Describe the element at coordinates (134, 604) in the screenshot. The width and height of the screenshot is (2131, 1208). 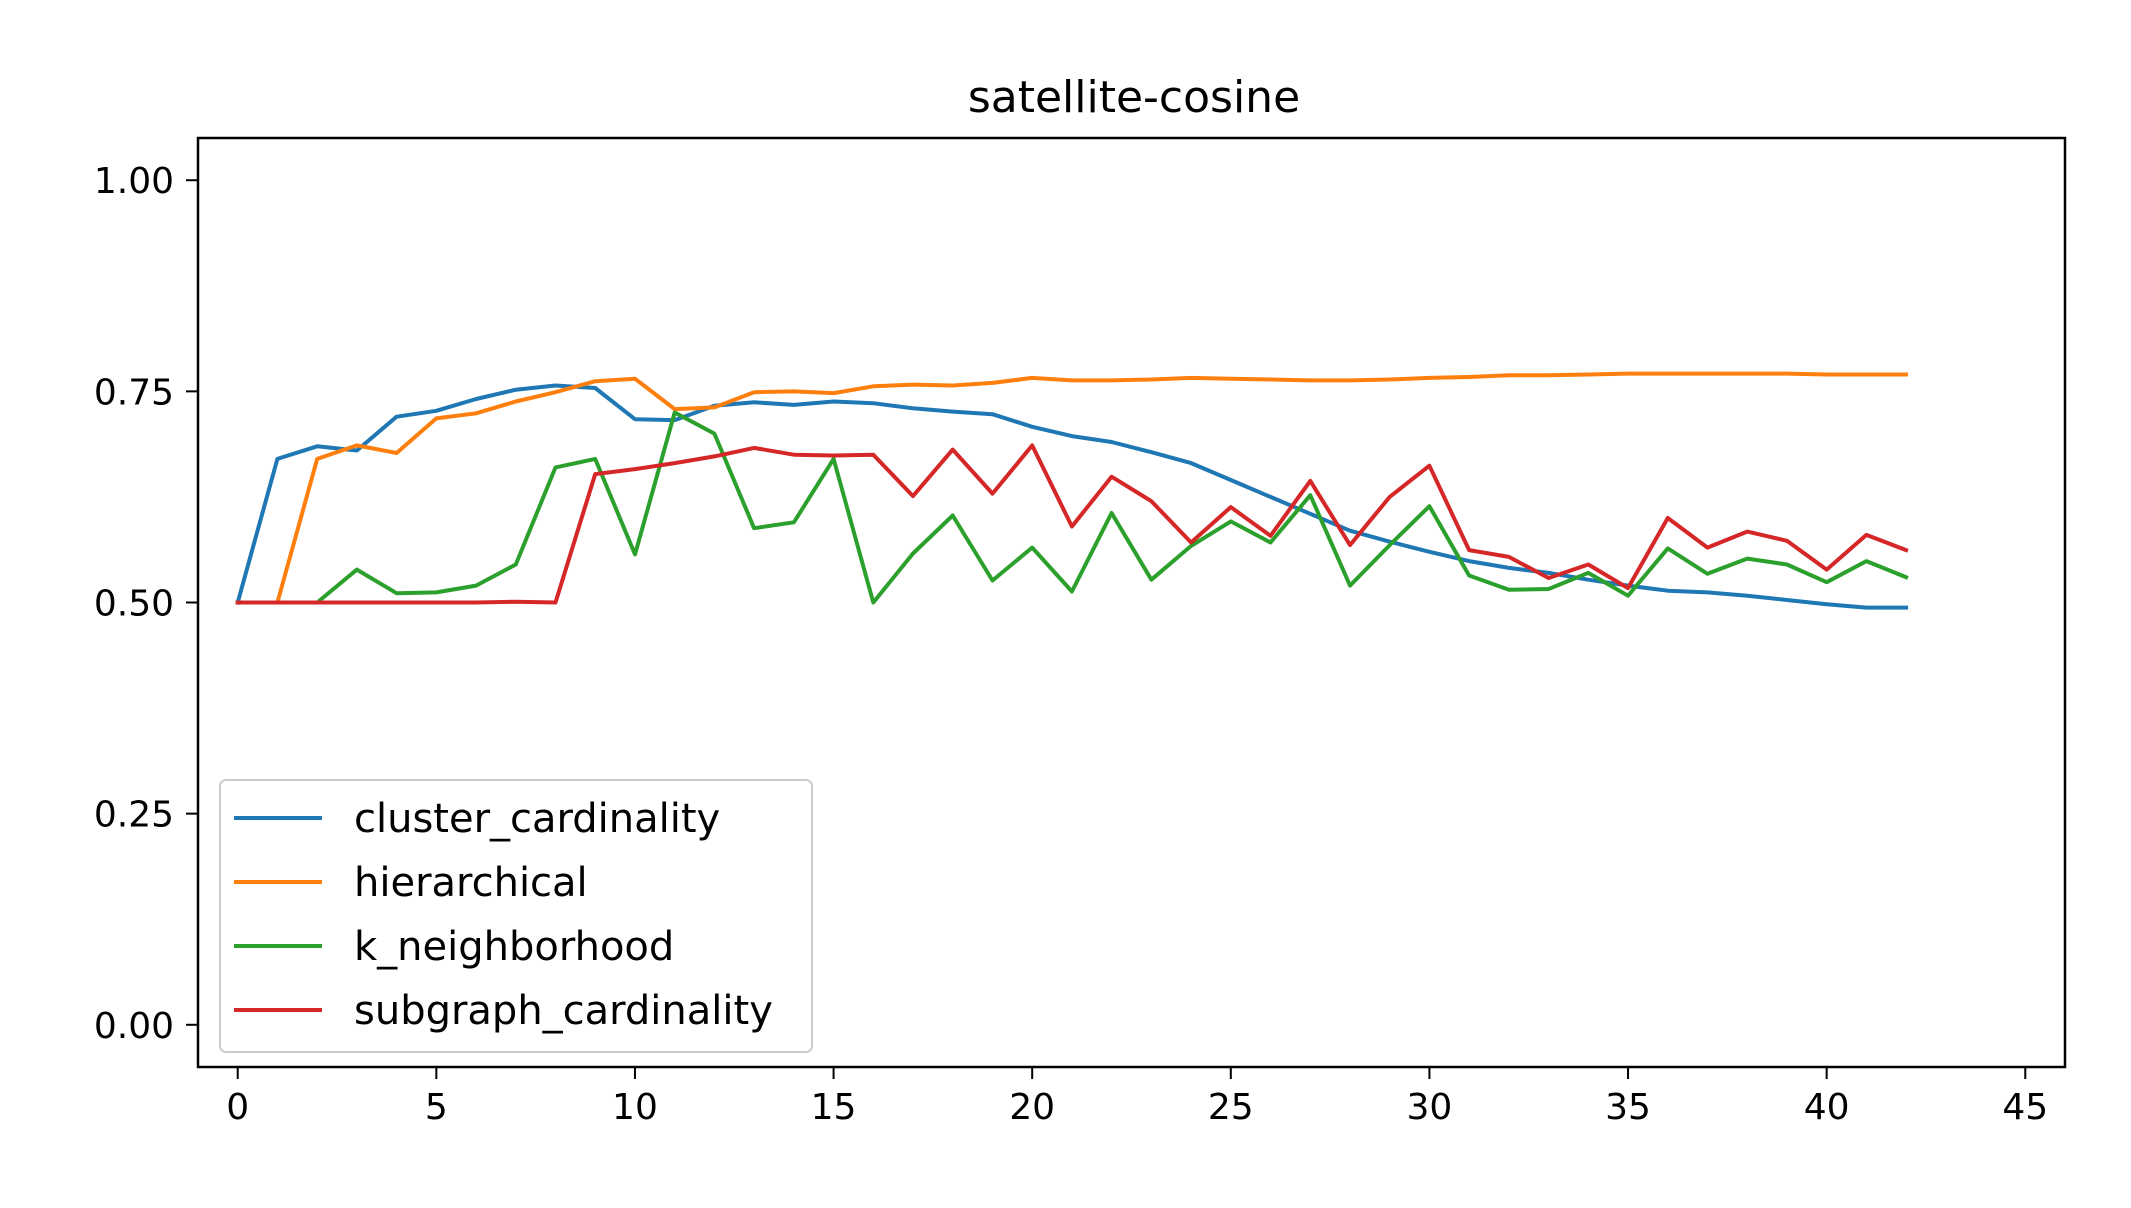
I see `y-tick-label: 0.50` at that location.